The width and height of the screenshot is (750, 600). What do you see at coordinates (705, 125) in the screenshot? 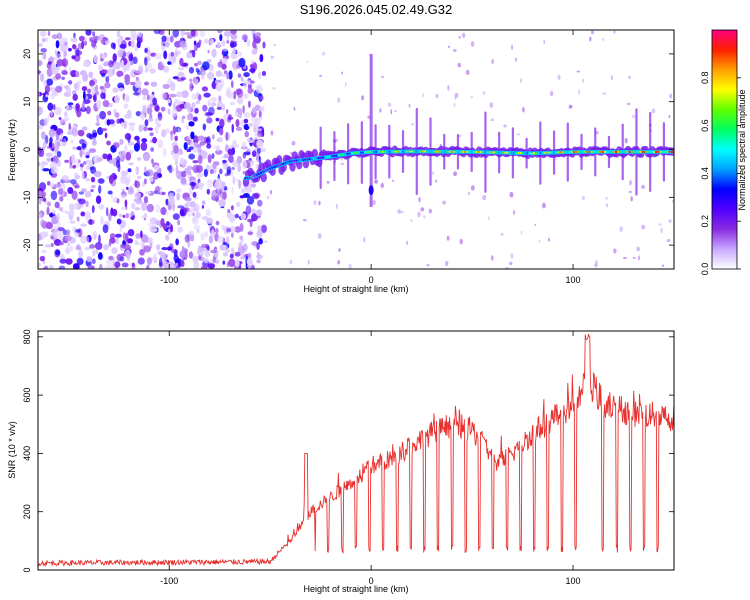
I see `colorbar-tick-label: 0.6` at bounding box center [705, 125].